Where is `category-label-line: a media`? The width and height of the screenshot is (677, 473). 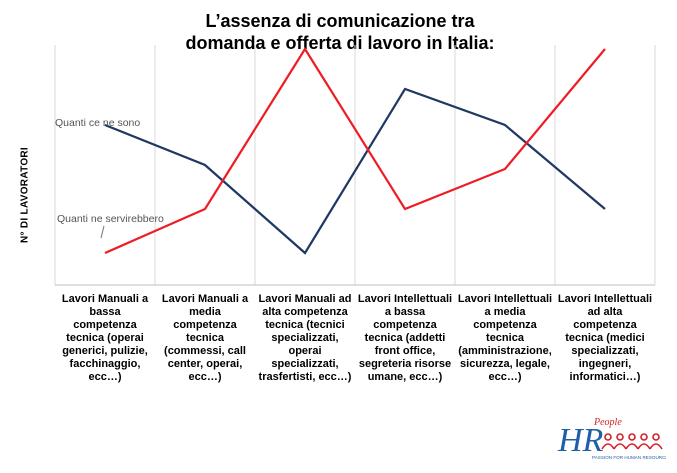
category-label-line: a media is located at coordinates (505, 312).